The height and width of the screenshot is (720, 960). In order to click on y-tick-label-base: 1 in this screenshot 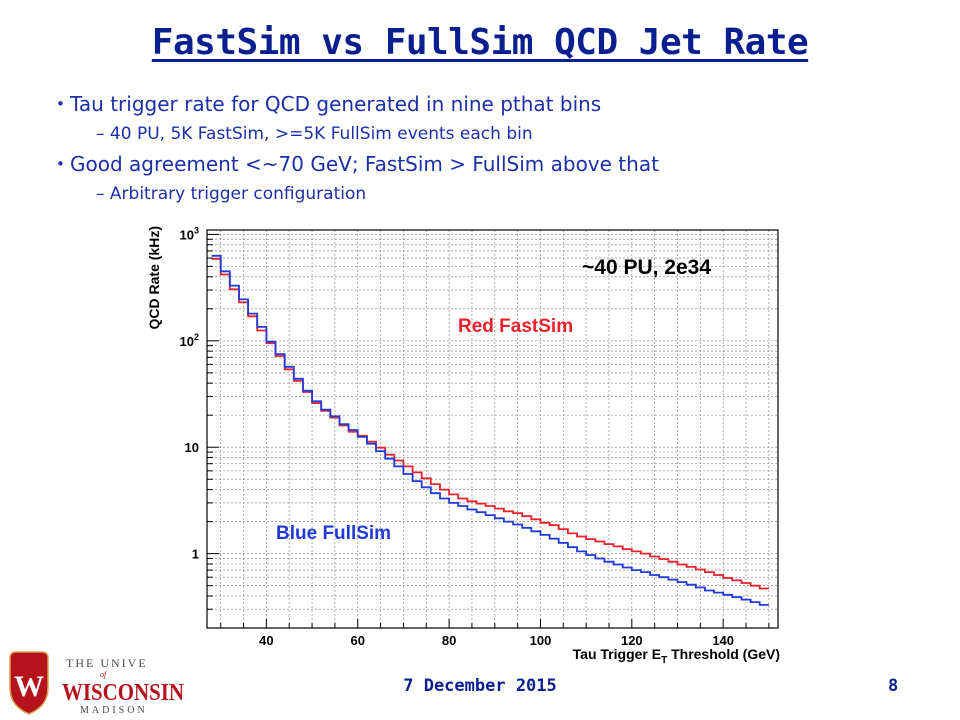, I will do `click(195, 554)`.